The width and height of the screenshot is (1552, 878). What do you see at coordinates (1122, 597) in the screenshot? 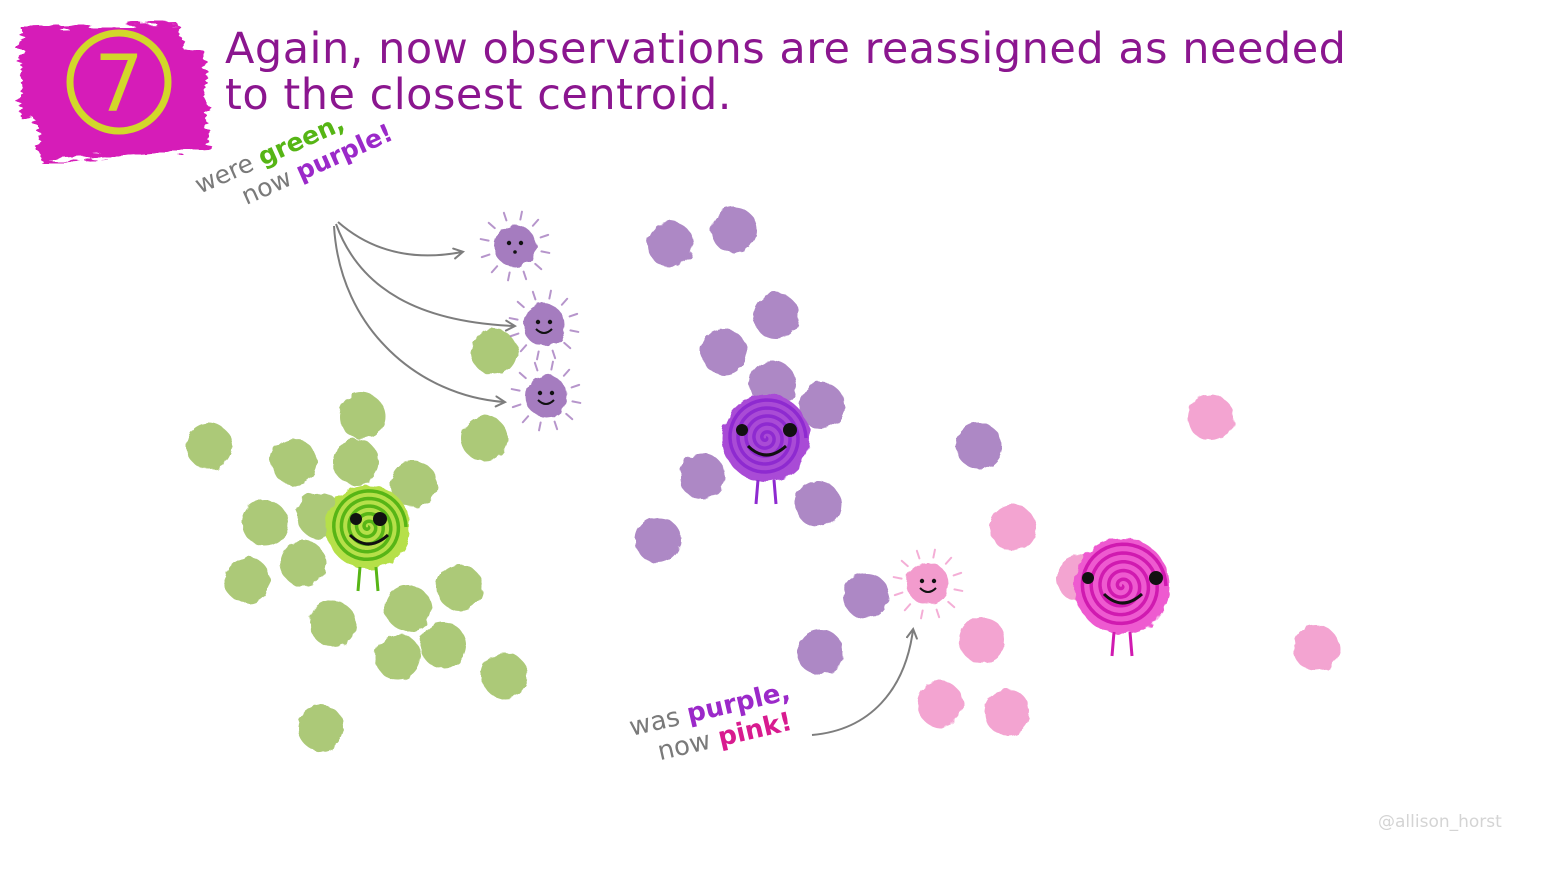
I see `pink-spiral-centroid` at bounding box center [1122, 597].